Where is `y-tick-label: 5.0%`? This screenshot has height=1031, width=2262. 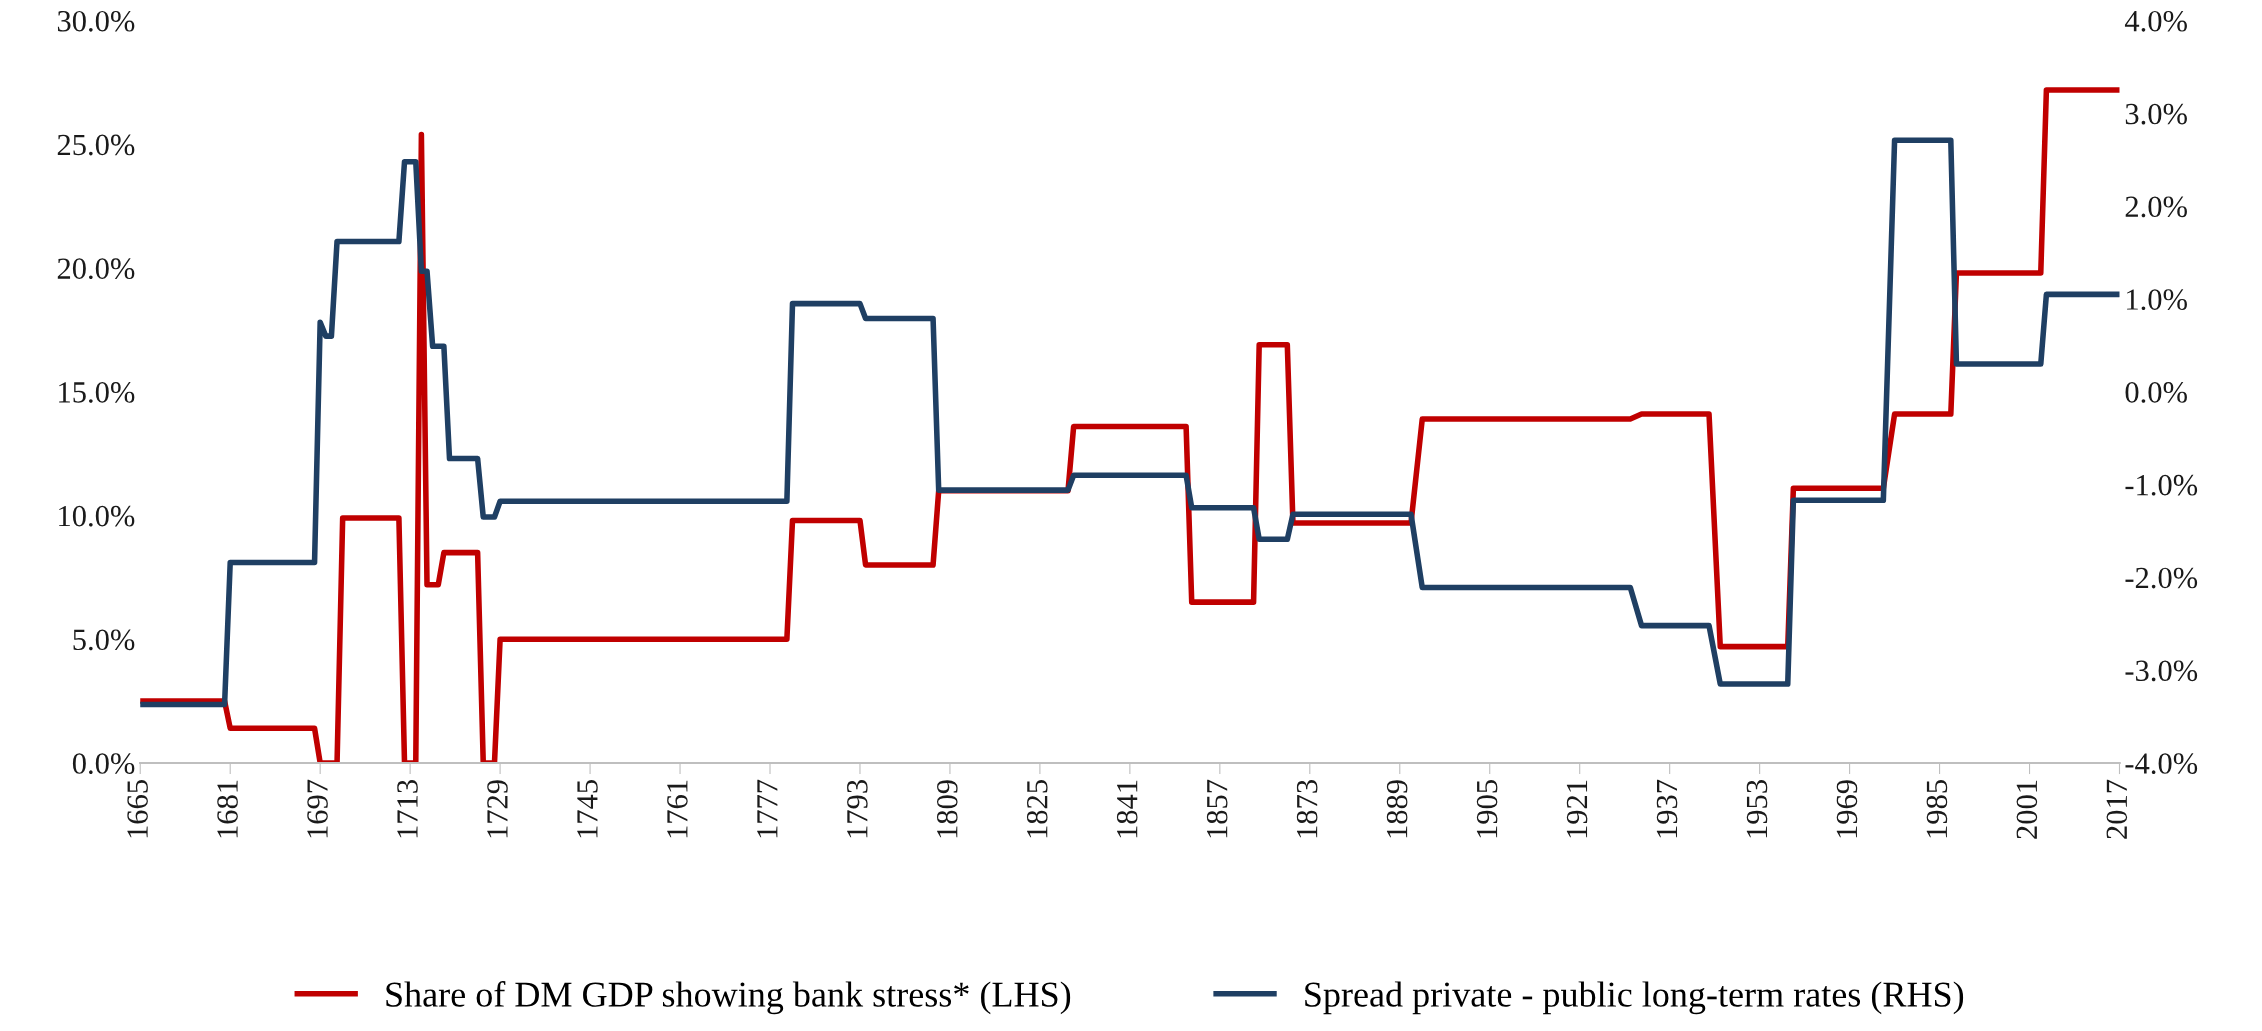
y-tick-label: 5.0% is located at coordinates (104, 640).